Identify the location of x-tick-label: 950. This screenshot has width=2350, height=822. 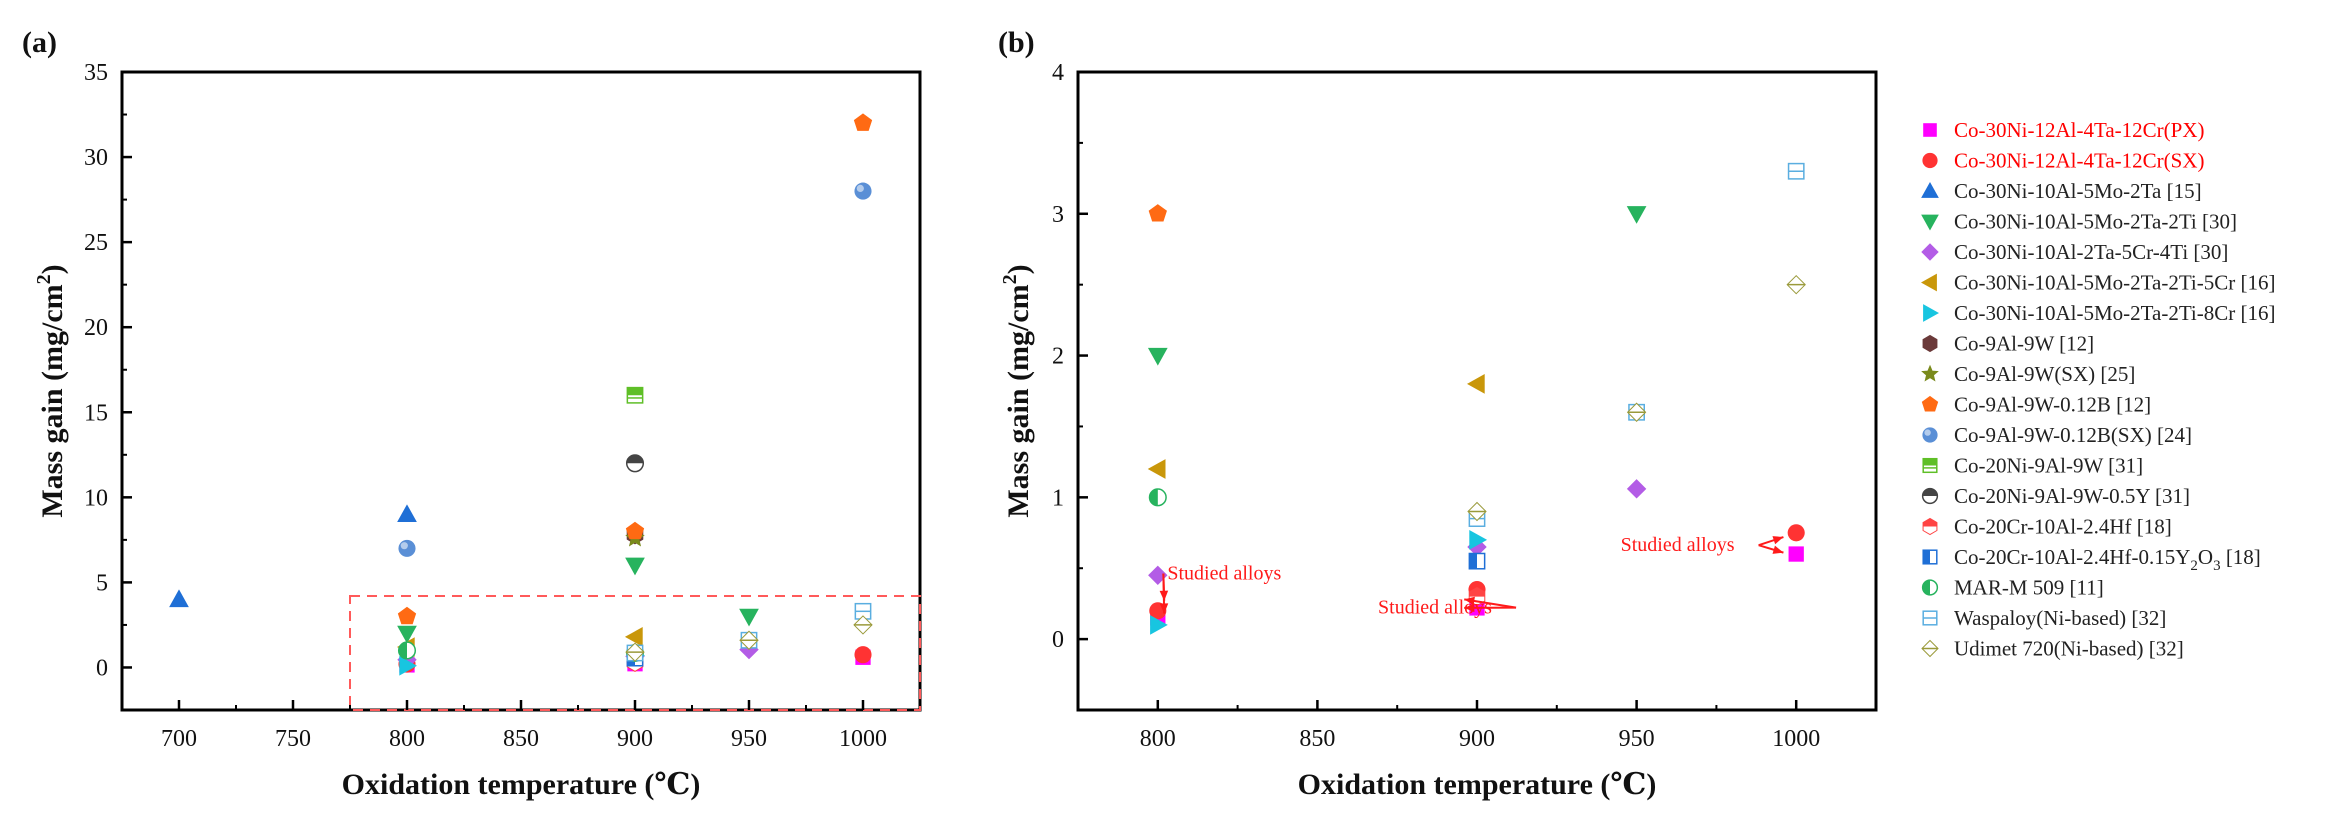
(749, 739).